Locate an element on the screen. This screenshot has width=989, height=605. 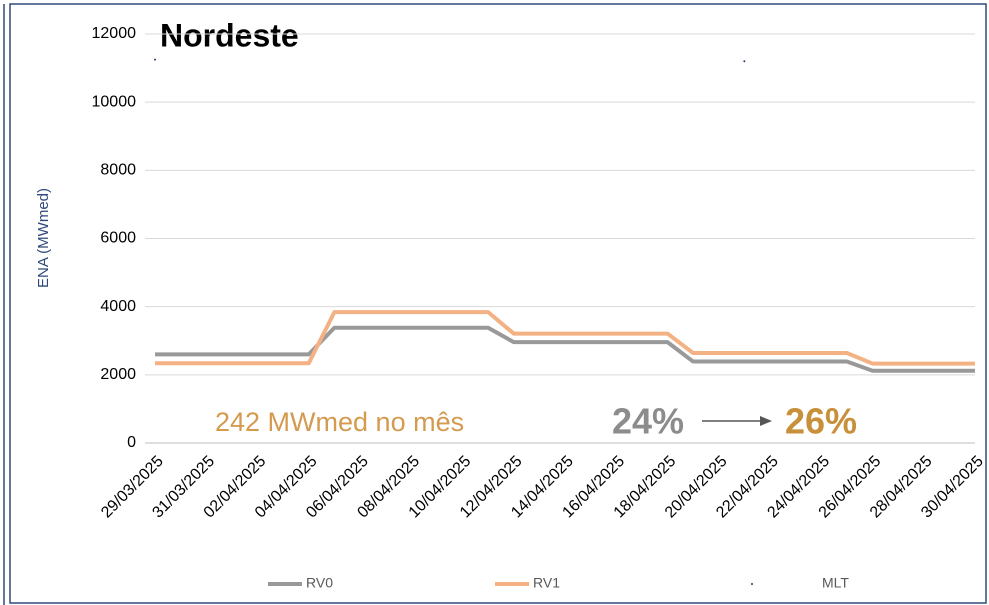
chart-title: Nordeste is located at coordinates (229, 35).